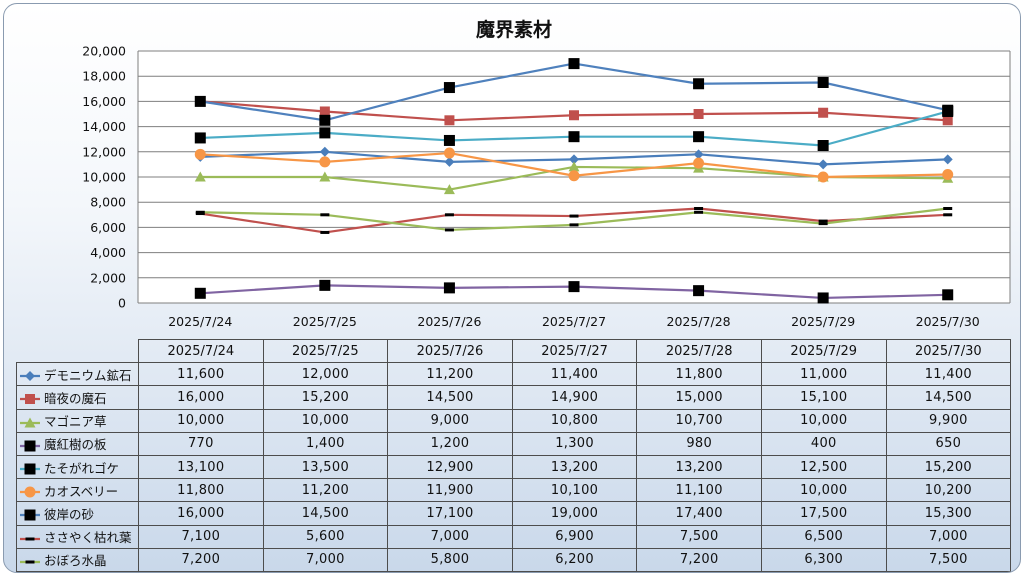  Describe the element at coordinates (69, 514) in the screenshot. I see `legend-label: 彼岸の砂` at that location.